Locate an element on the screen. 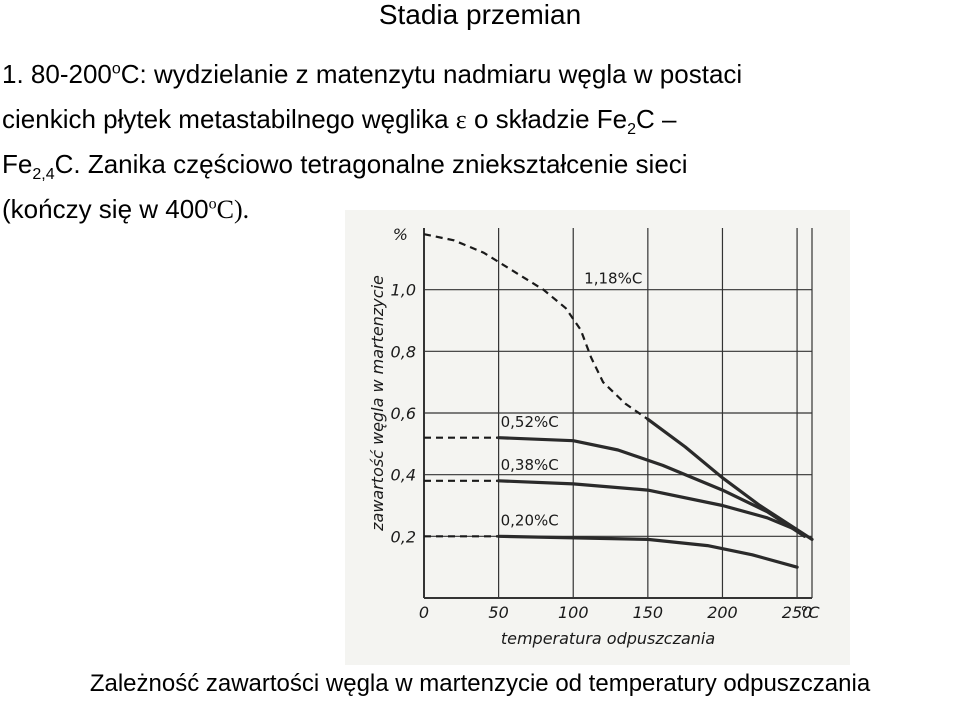  subscript-24: 2,4 is located at coordinates (43, 175).